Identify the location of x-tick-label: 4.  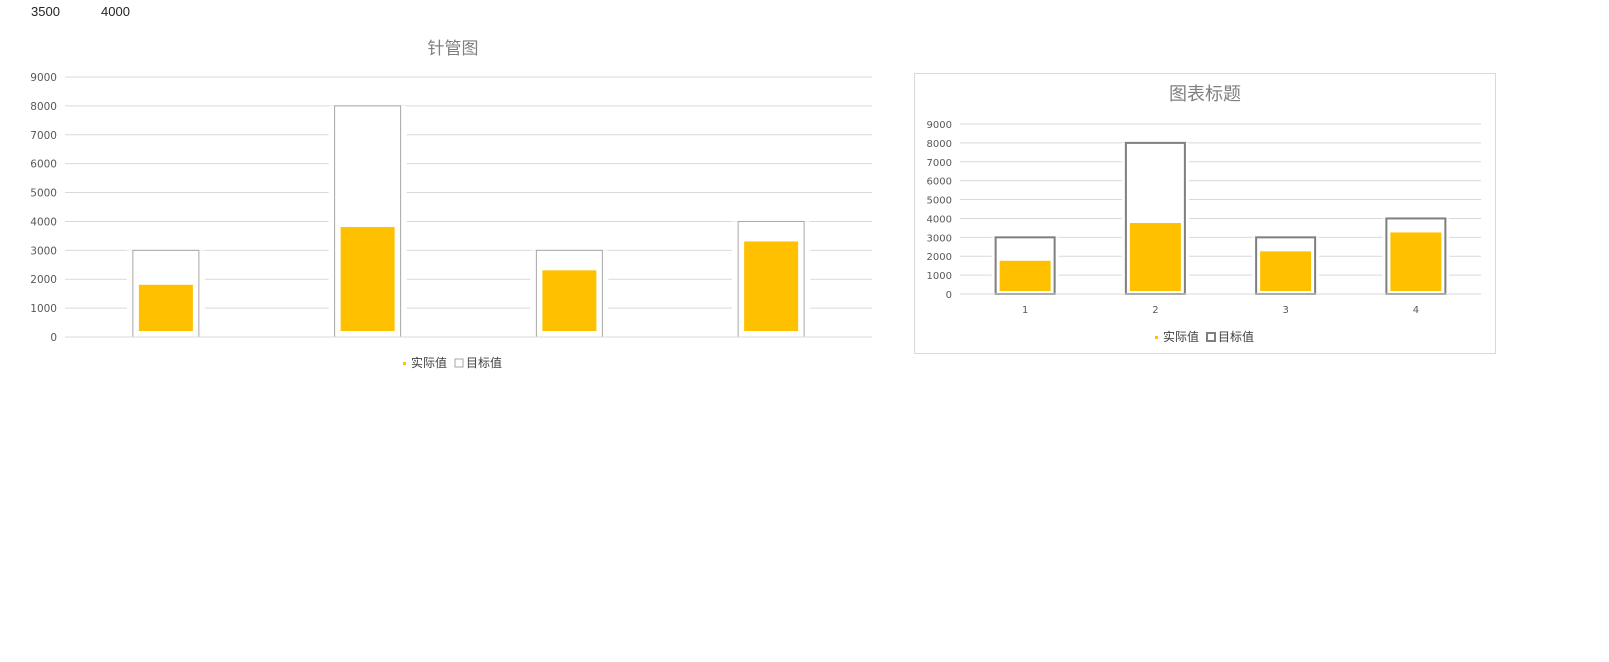
(1416, 310).